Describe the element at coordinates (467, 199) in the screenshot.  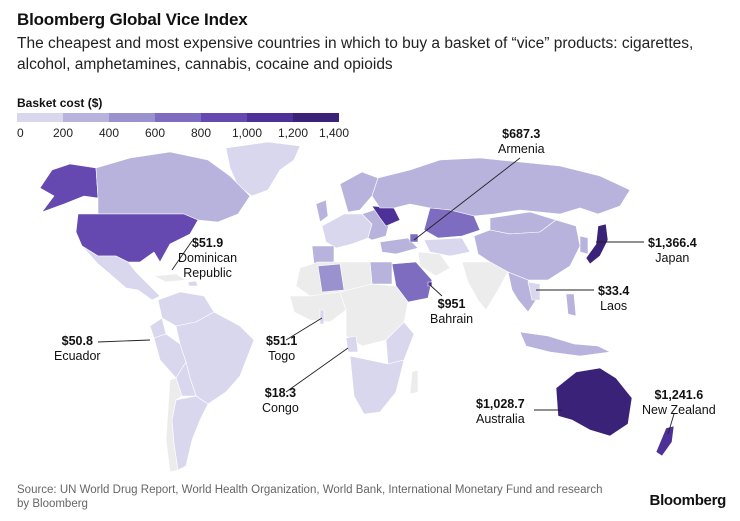
I see `leader-armenia` at that location.